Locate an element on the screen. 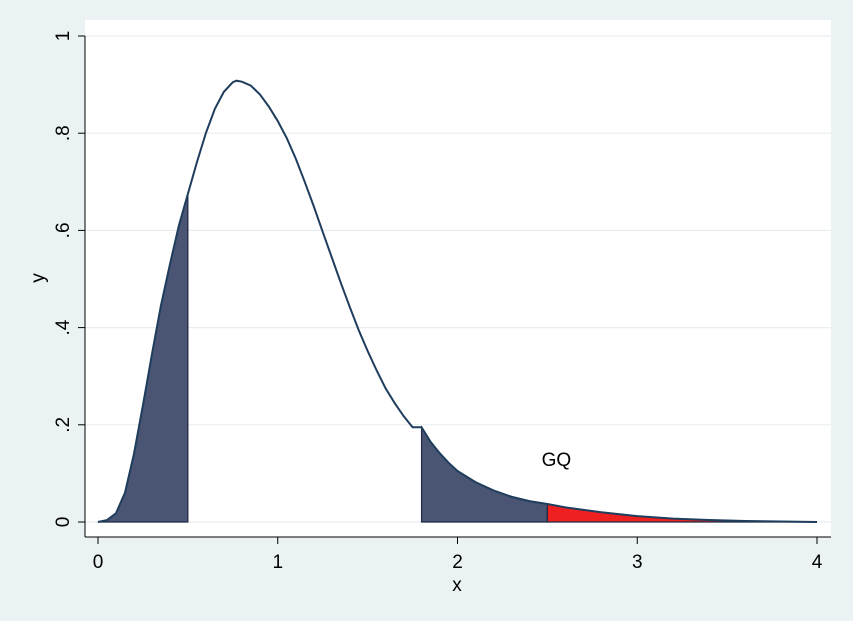  y-tick-label: .2 is located at coordinates (63, 425).